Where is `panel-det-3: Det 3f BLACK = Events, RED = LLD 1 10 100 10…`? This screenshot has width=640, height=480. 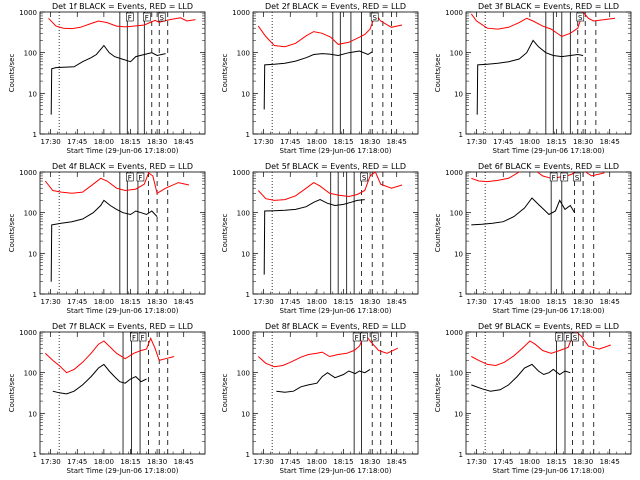
panel-det-3: Det 3f BLACK = Events, RED = LLD 1 10 100 10… is located at coordinates (533, 78).